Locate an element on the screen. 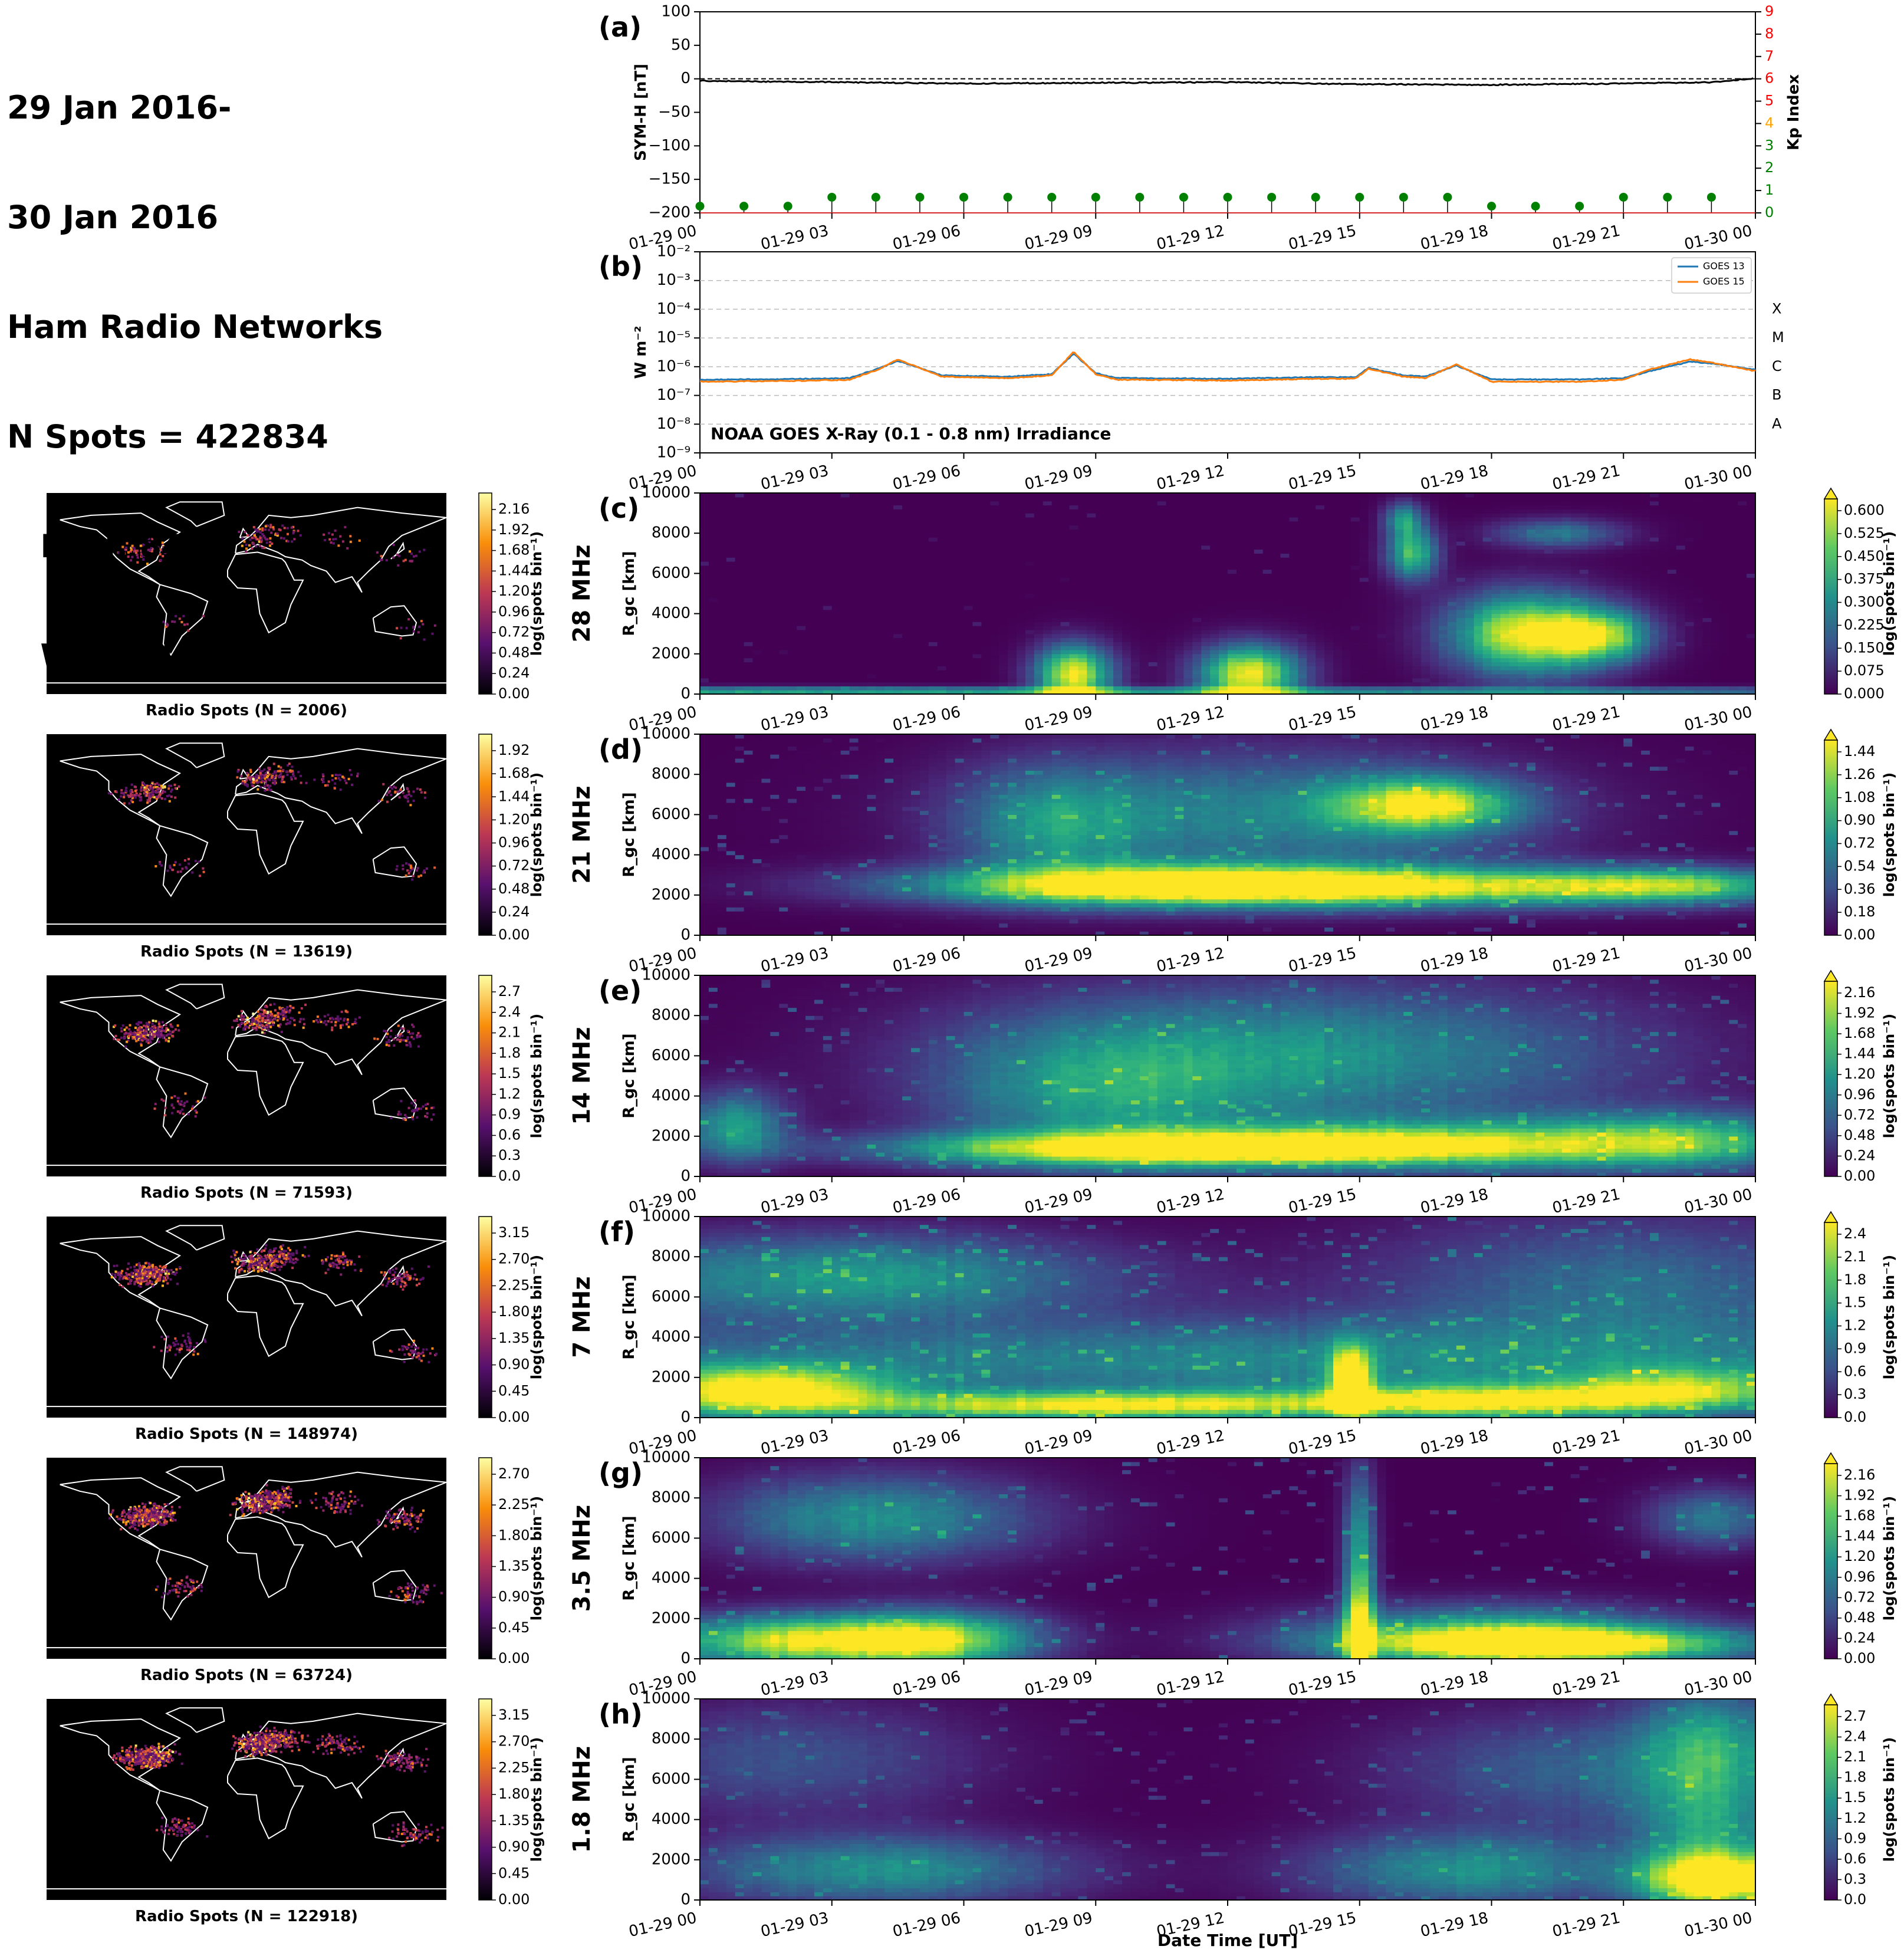 This screenshot has height=1956, width=1904. goes-legend-label: GOES 15 is located at coordinates (1724, 281).